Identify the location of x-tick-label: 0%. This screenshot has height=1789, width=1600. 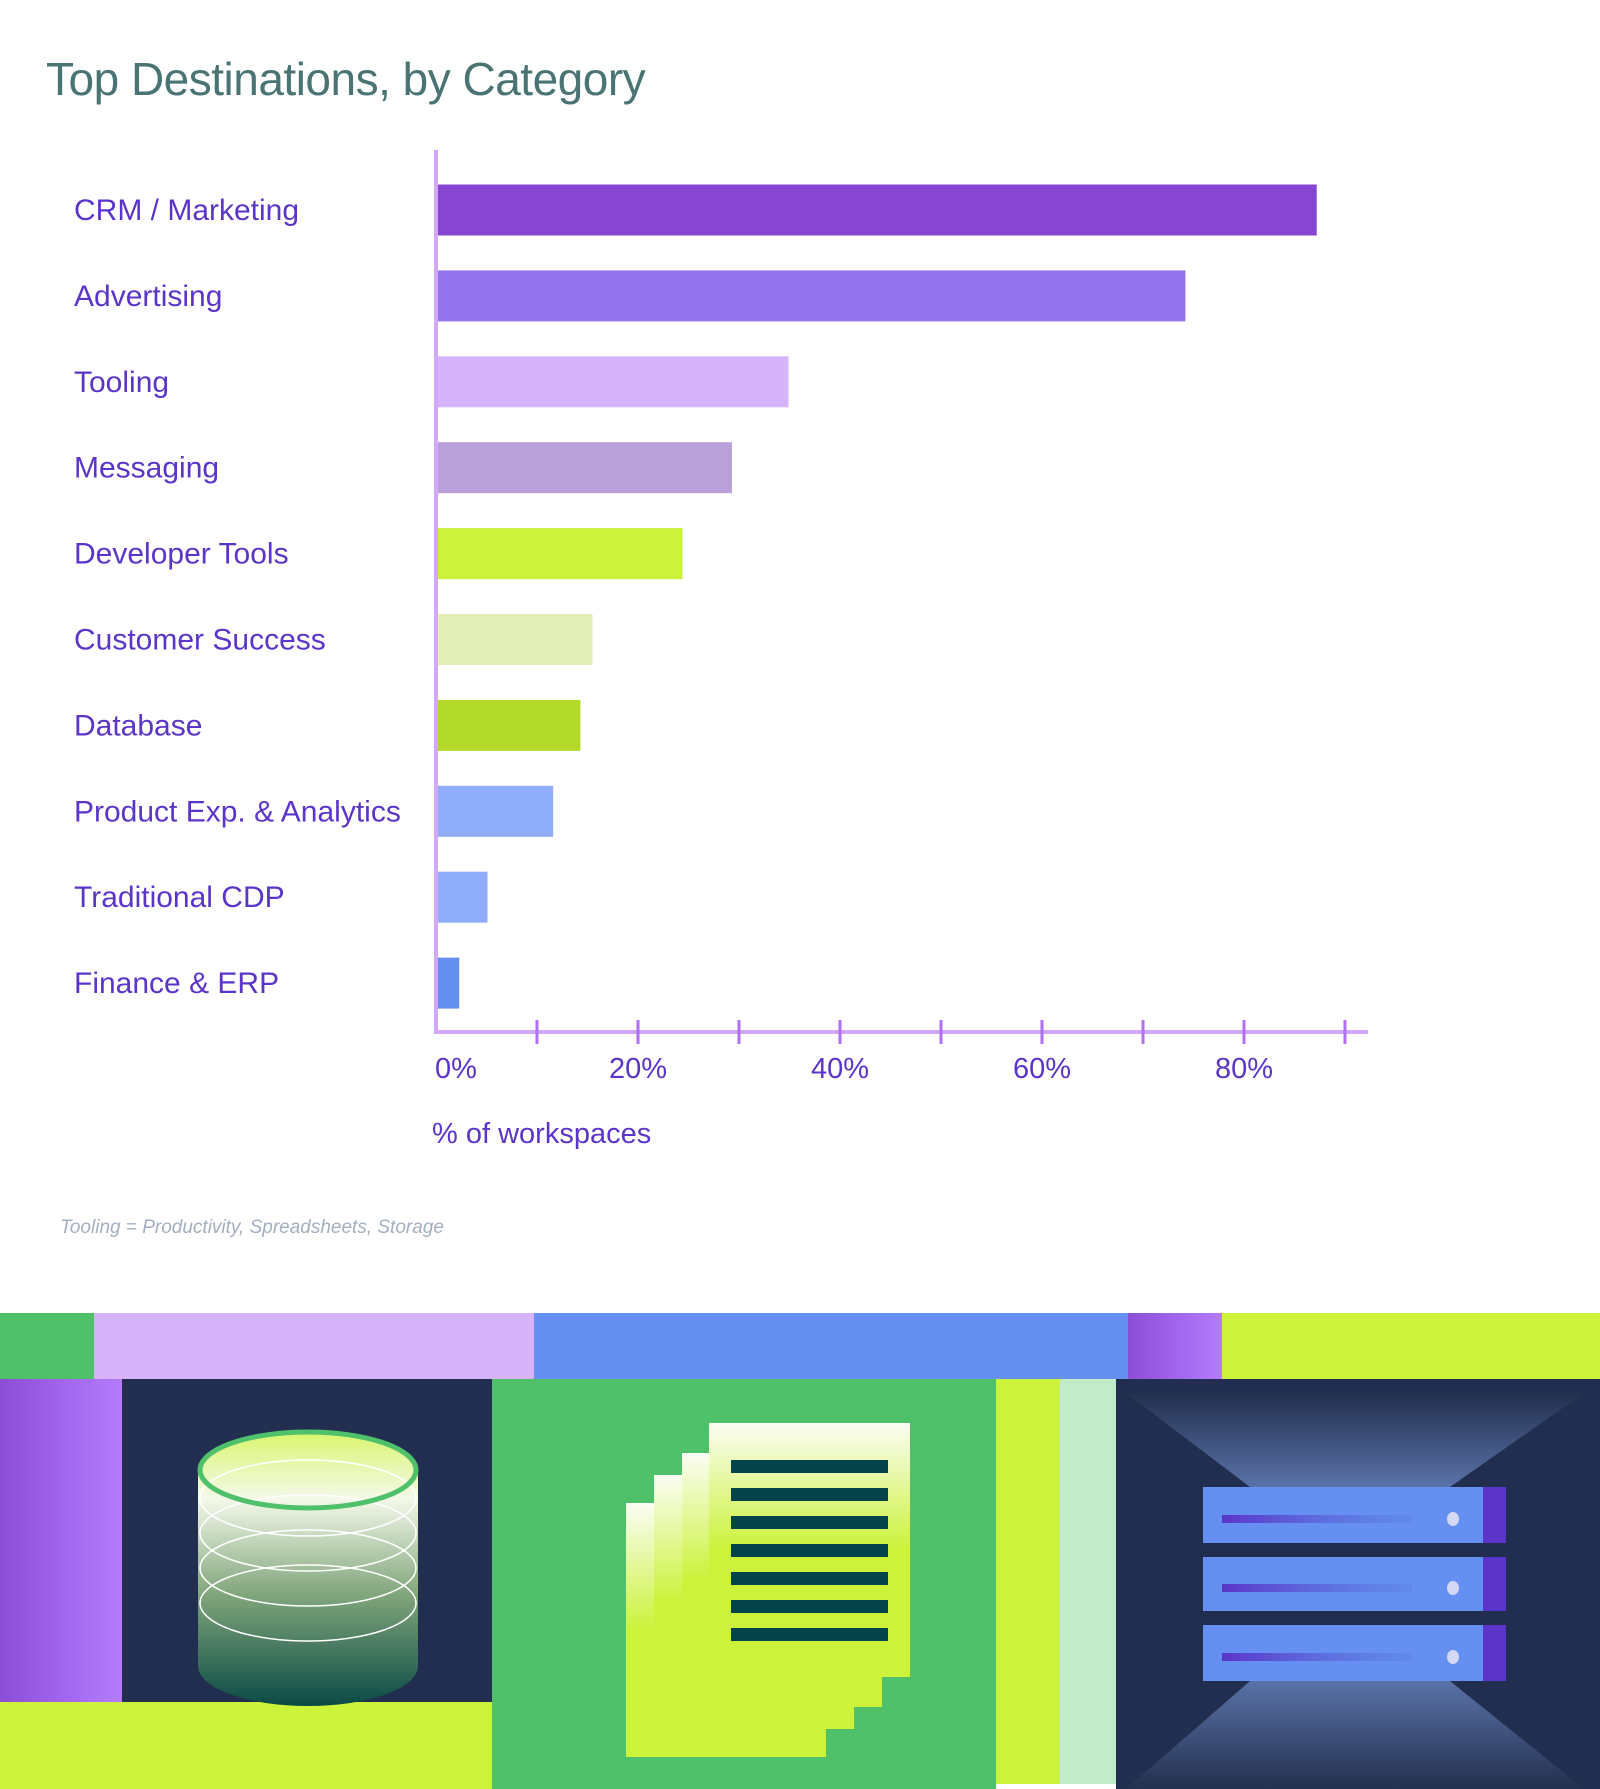
(456, 1069).